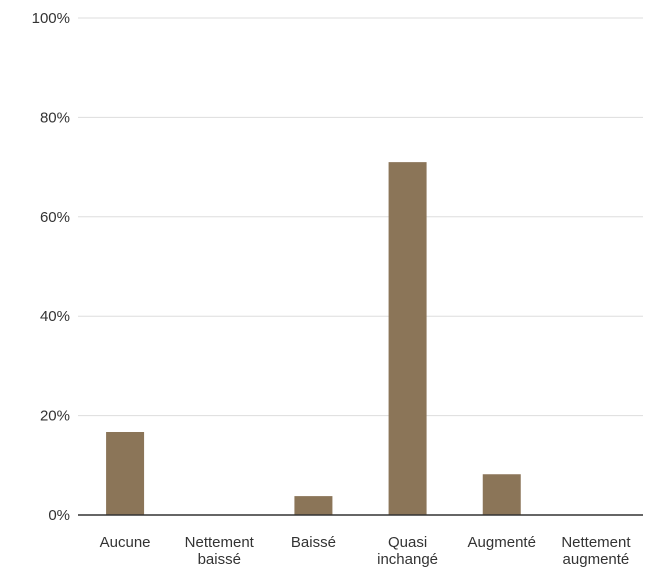 The width and height of the screenshot is (650, 572). I want to click on x-category-label: Baissé, so click(313, 542).